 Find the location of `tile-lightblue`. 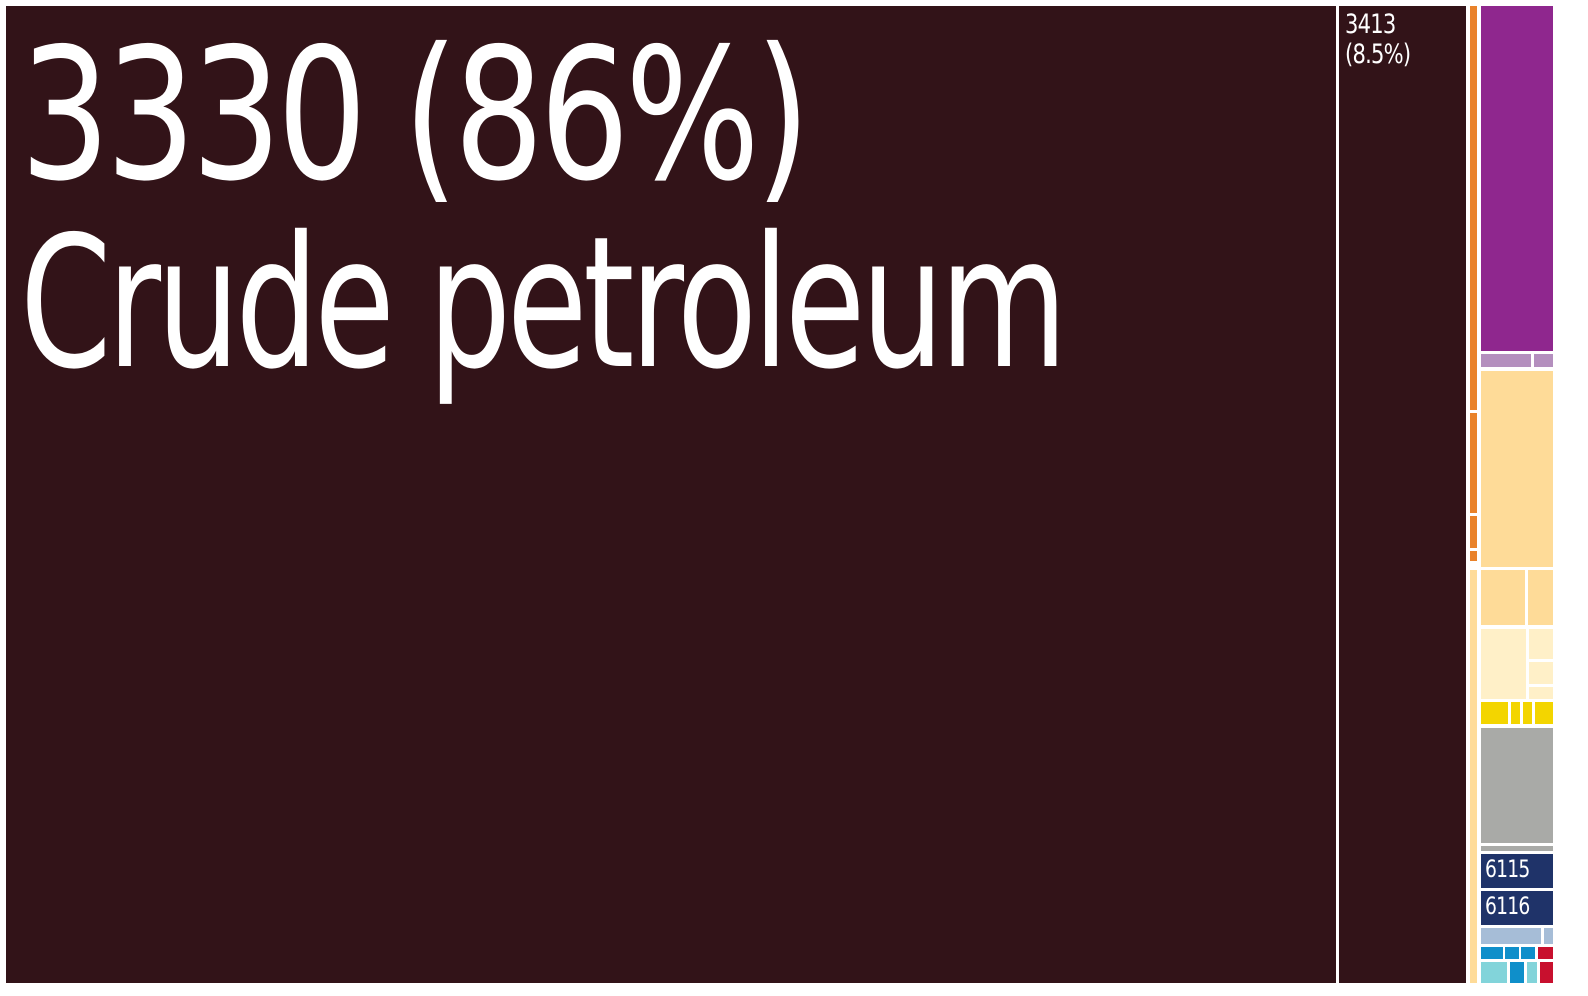

tile-lightblue is located at coordinates (1511, 936).